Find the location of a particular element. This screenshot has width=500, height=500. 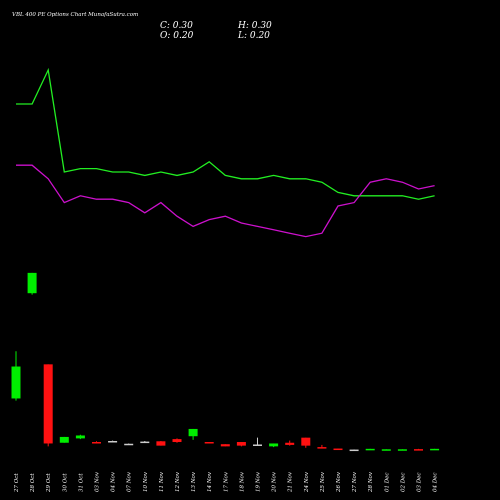

low-value: L: 0.20 is located at coordinates (253, 36).